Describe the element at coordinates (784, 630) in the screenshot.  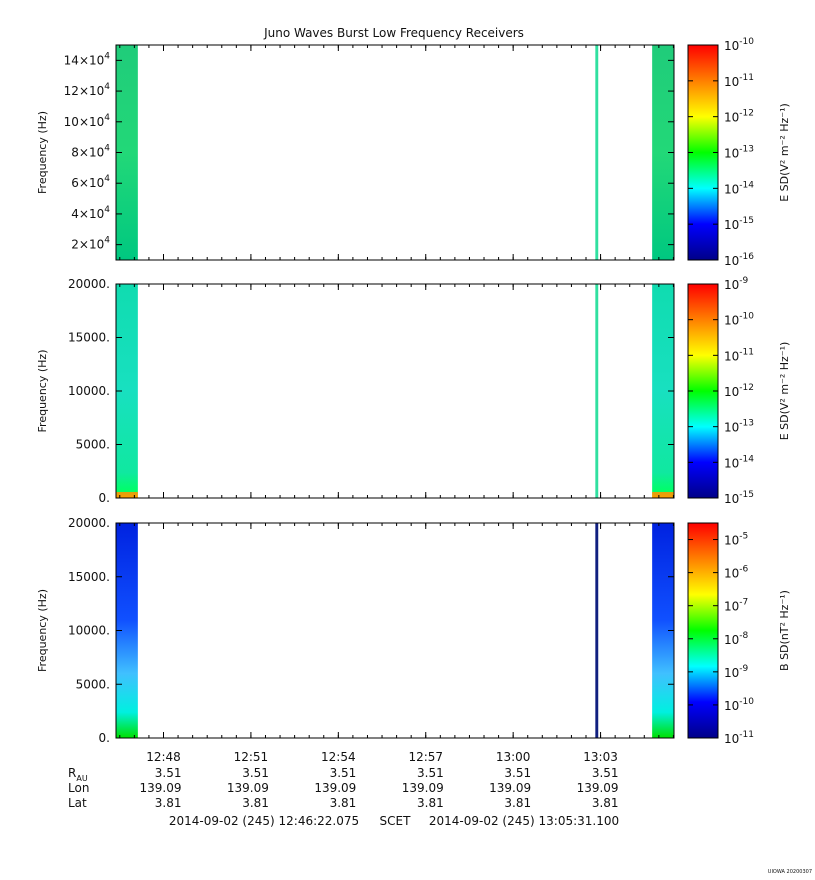
I see `colorbar-label: B SD(nT² Hz⁻¹)` at that location.